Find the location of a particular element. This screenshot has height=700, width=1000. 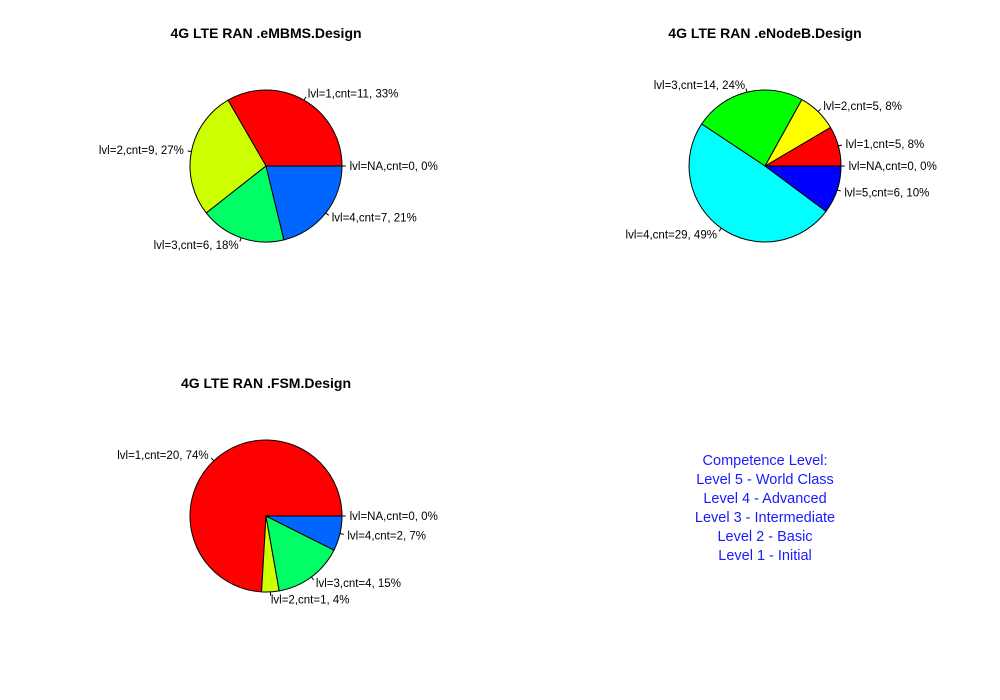

pie-slice-label: lvl=1,cnt=5, 8% is located at coordinates (885, 145).